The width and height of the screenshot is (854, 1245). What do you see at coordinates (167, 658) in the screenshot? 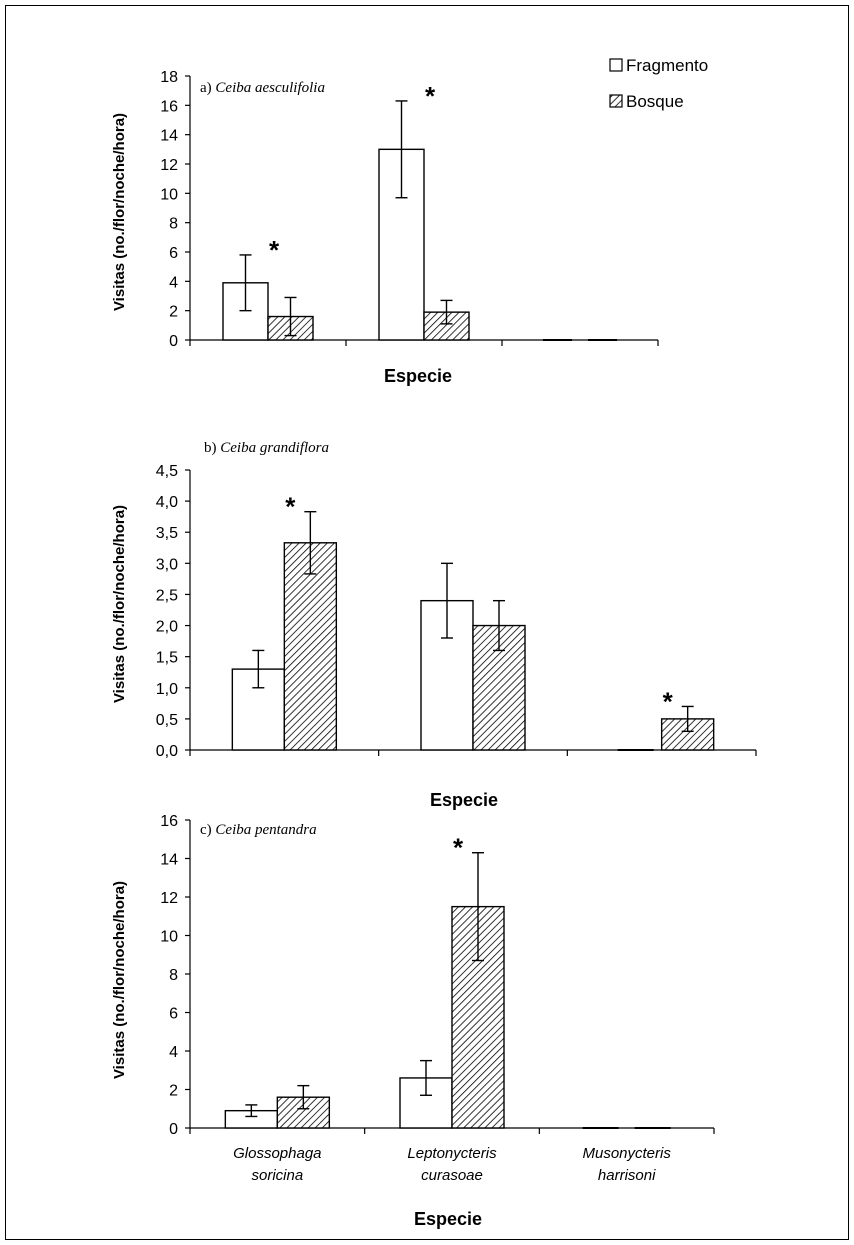
I see `y-tick-label: 1,5` at bounding box center [167, 658].